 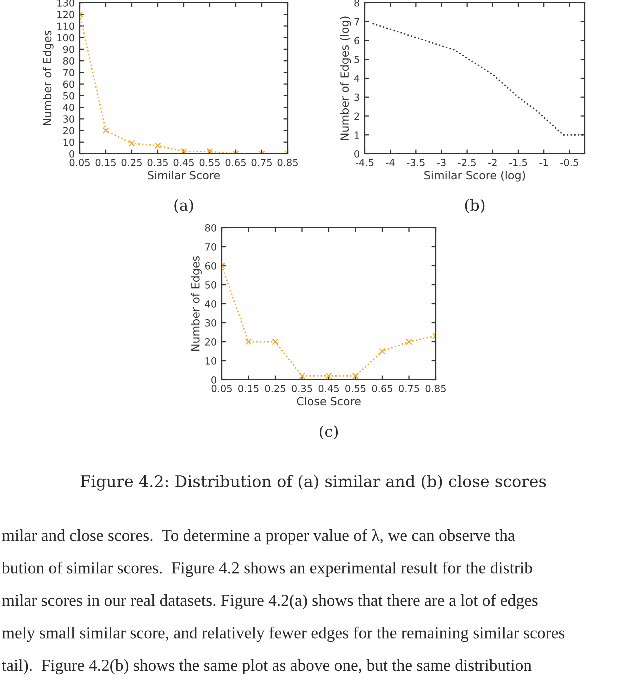 I want to click on text: (b), so click(x=475, y=206).